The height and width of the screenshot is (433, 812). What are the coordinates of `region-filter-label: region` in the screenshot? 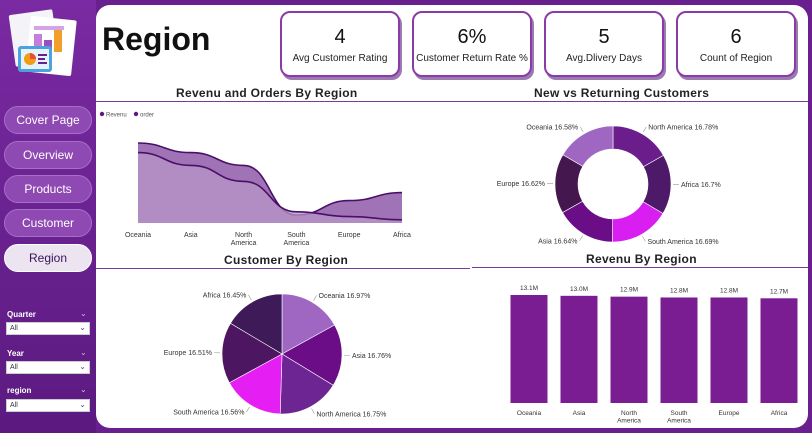 It's located at (19, 390).